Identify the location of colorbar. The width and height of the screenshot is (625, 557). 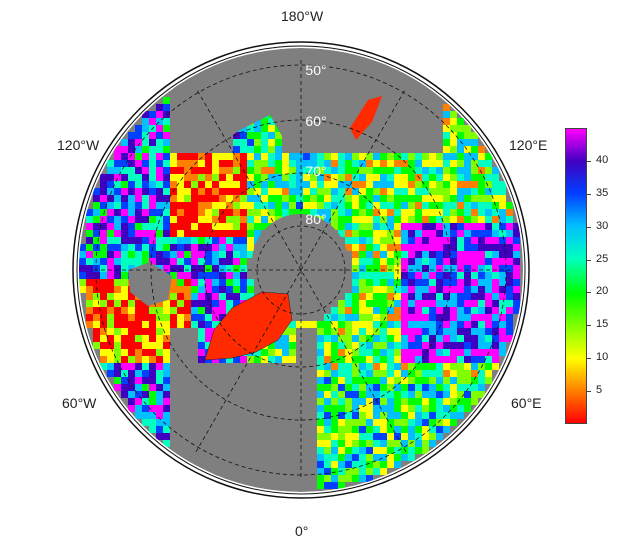
(576, 276).